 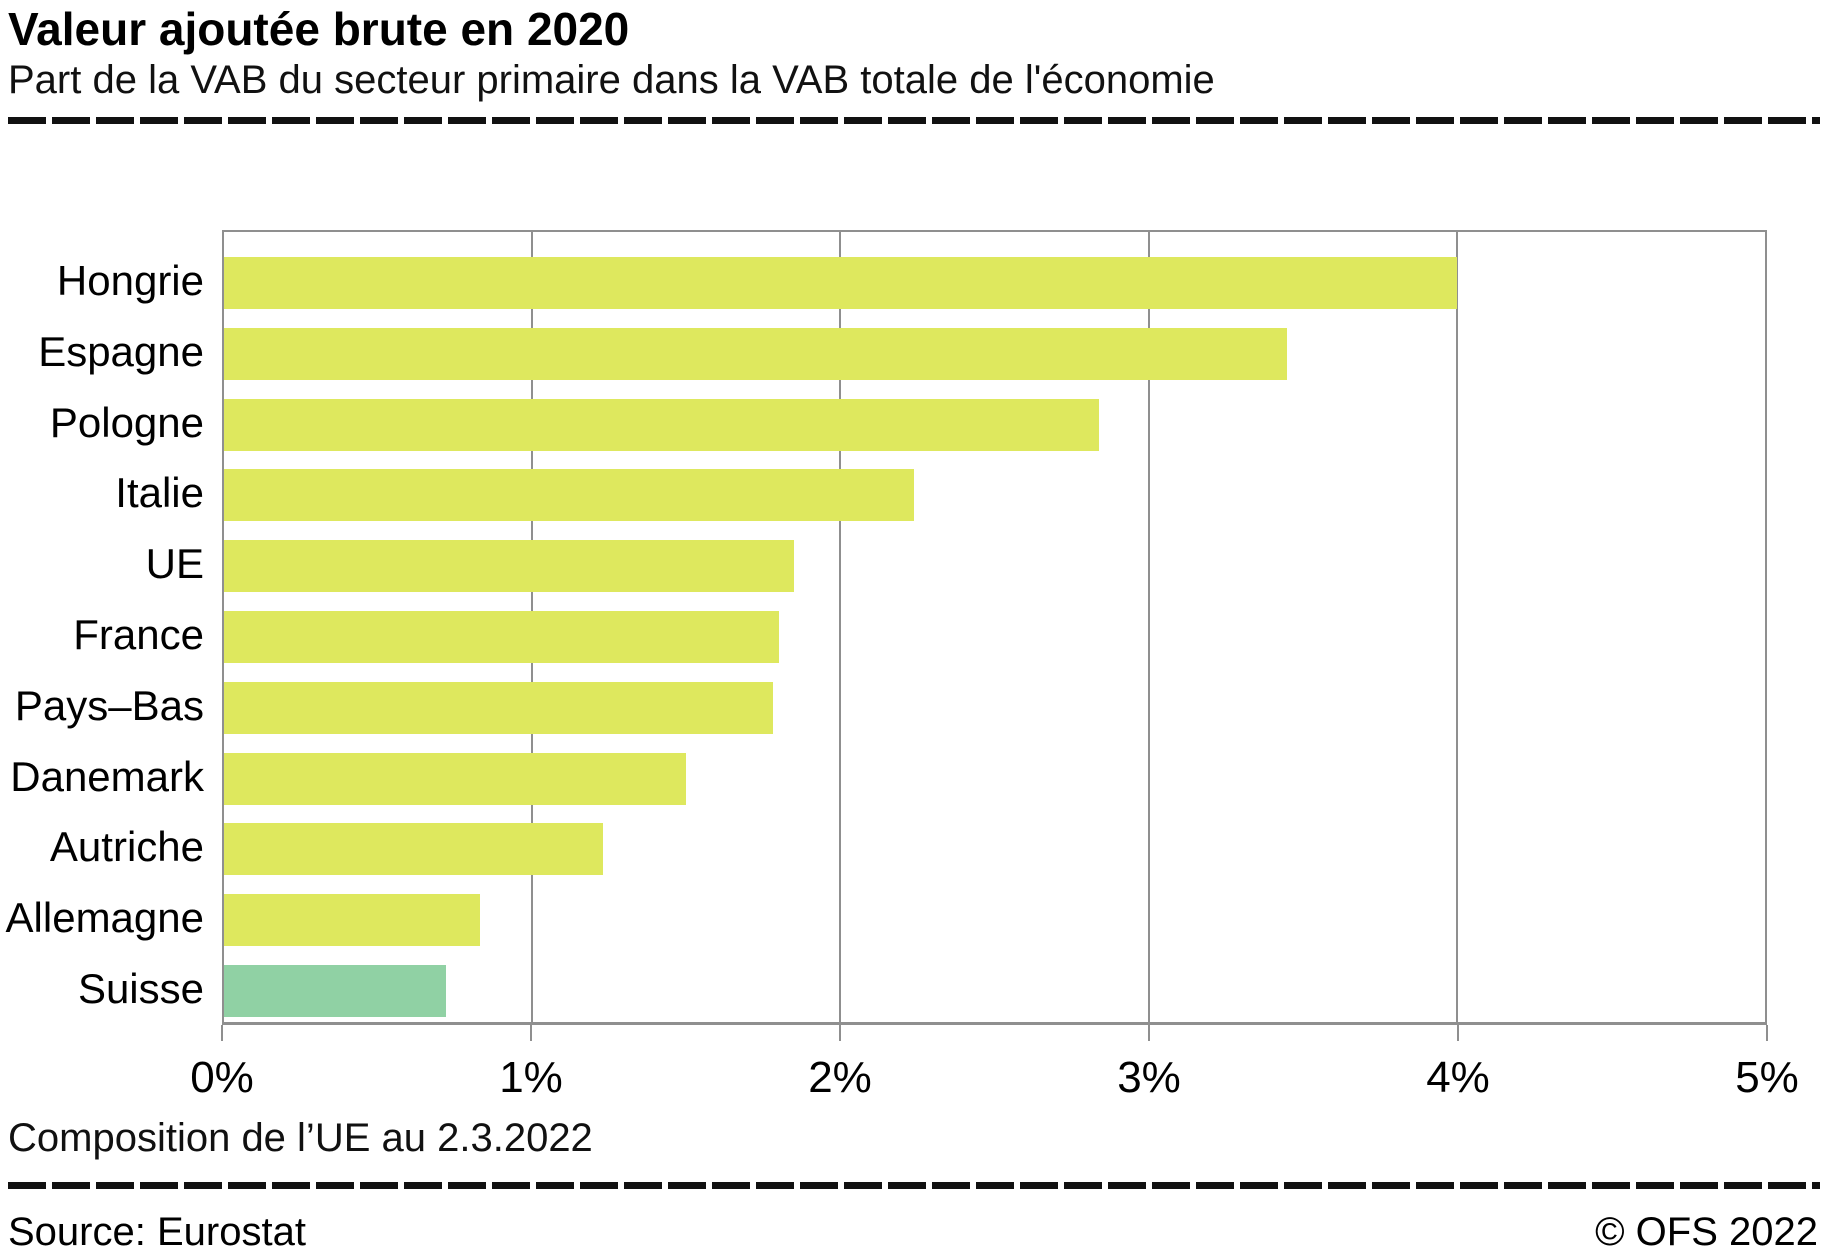 I want to click on bar-suisse, so click(x=335, y=991).